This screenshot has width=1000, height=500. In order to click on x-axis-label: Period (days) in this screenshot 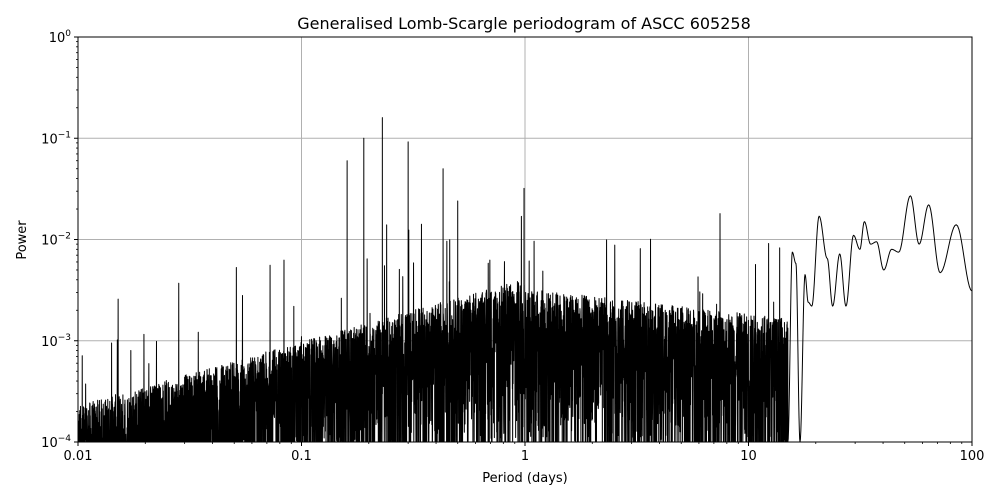, I will do `click(525, 478)`.